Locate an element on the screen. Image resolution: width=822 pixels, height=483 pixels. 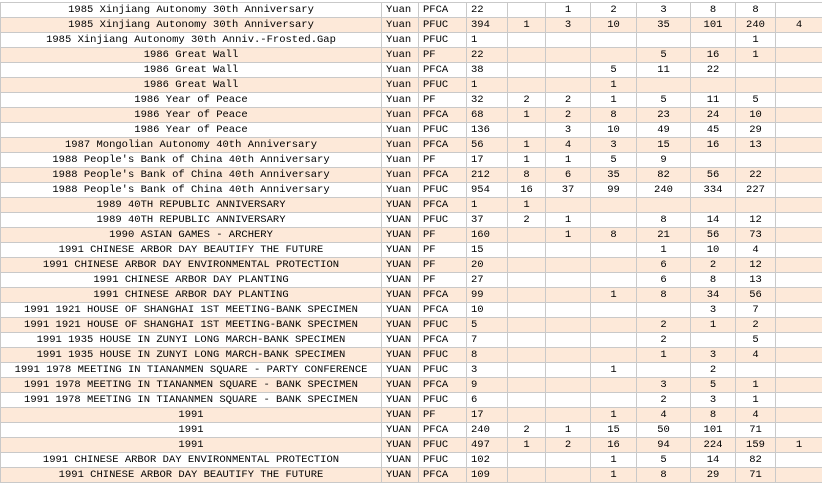
item-name: 1986 Year of Peace is located at coordinates (191, 130).